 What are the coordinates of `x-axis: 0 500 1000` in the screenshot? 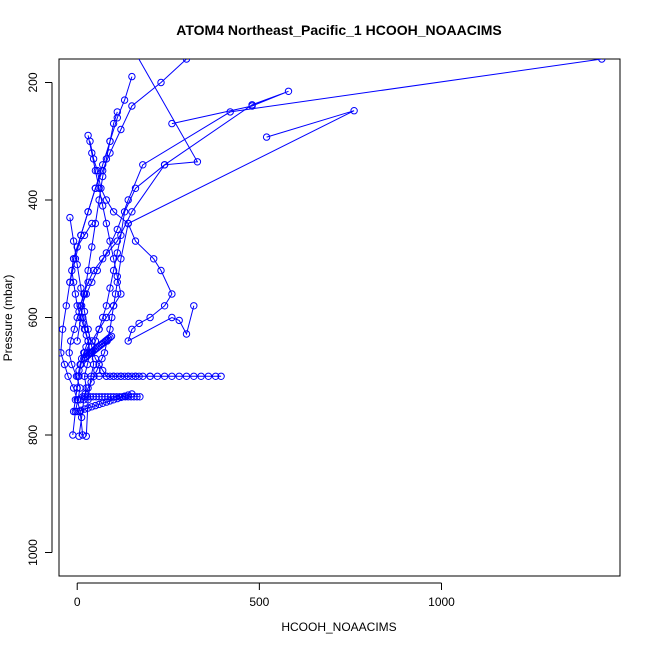 It's located at (264, 595).